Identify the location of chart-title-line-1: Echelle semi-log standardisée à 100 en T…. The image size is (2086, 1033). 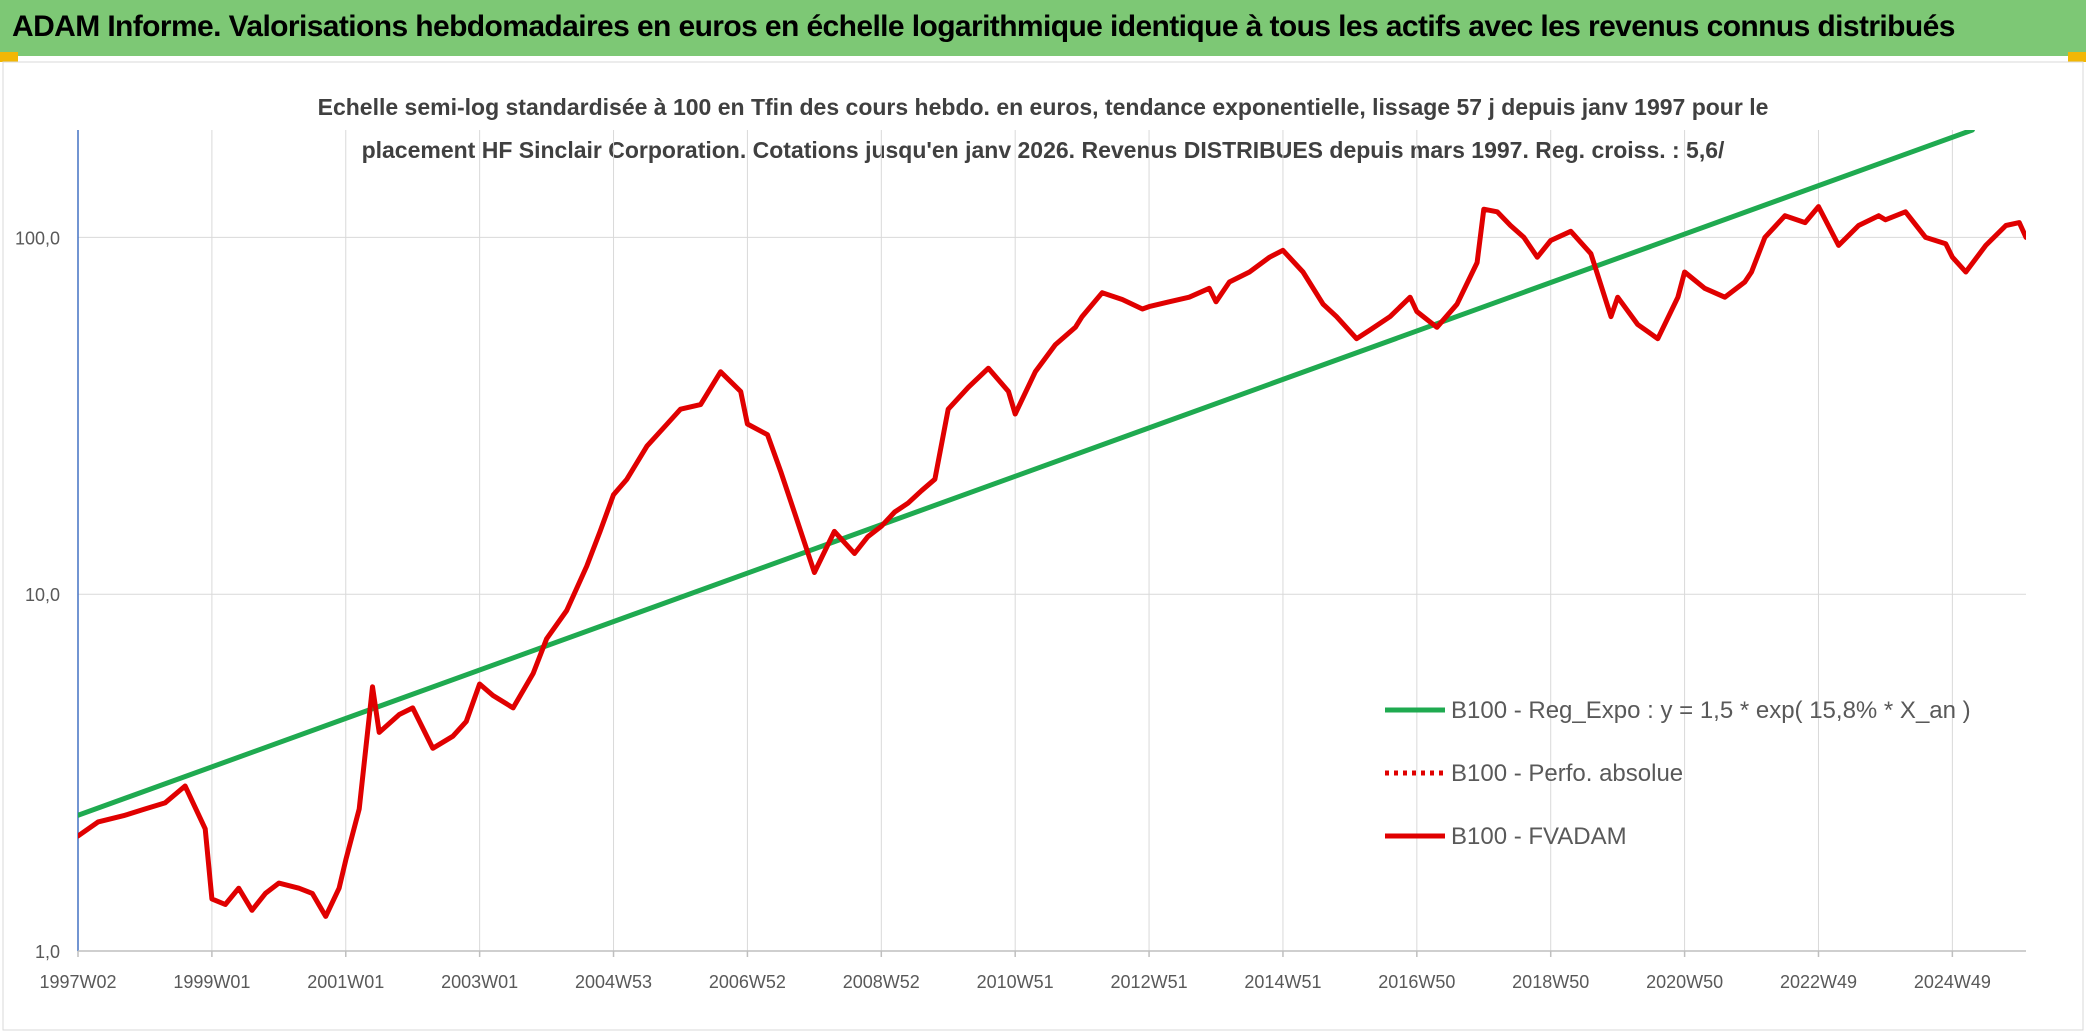
(1043, 107).